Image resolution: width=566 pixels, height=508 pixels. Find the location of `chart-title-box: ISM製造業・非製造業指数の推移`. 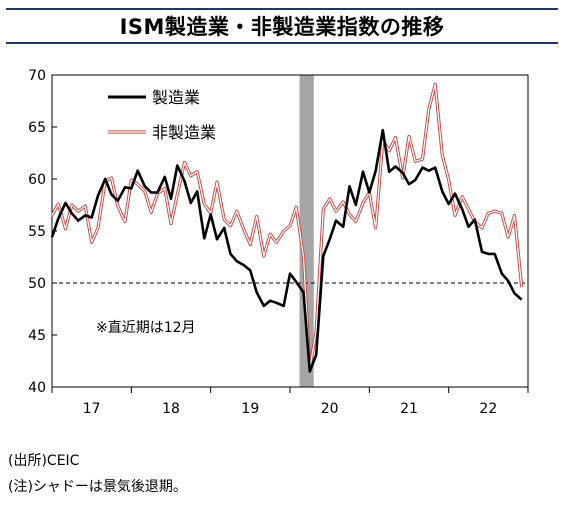

chart-title-box: ISM製造業・非製造業指数の推移 is located at coordinates (282, 26).